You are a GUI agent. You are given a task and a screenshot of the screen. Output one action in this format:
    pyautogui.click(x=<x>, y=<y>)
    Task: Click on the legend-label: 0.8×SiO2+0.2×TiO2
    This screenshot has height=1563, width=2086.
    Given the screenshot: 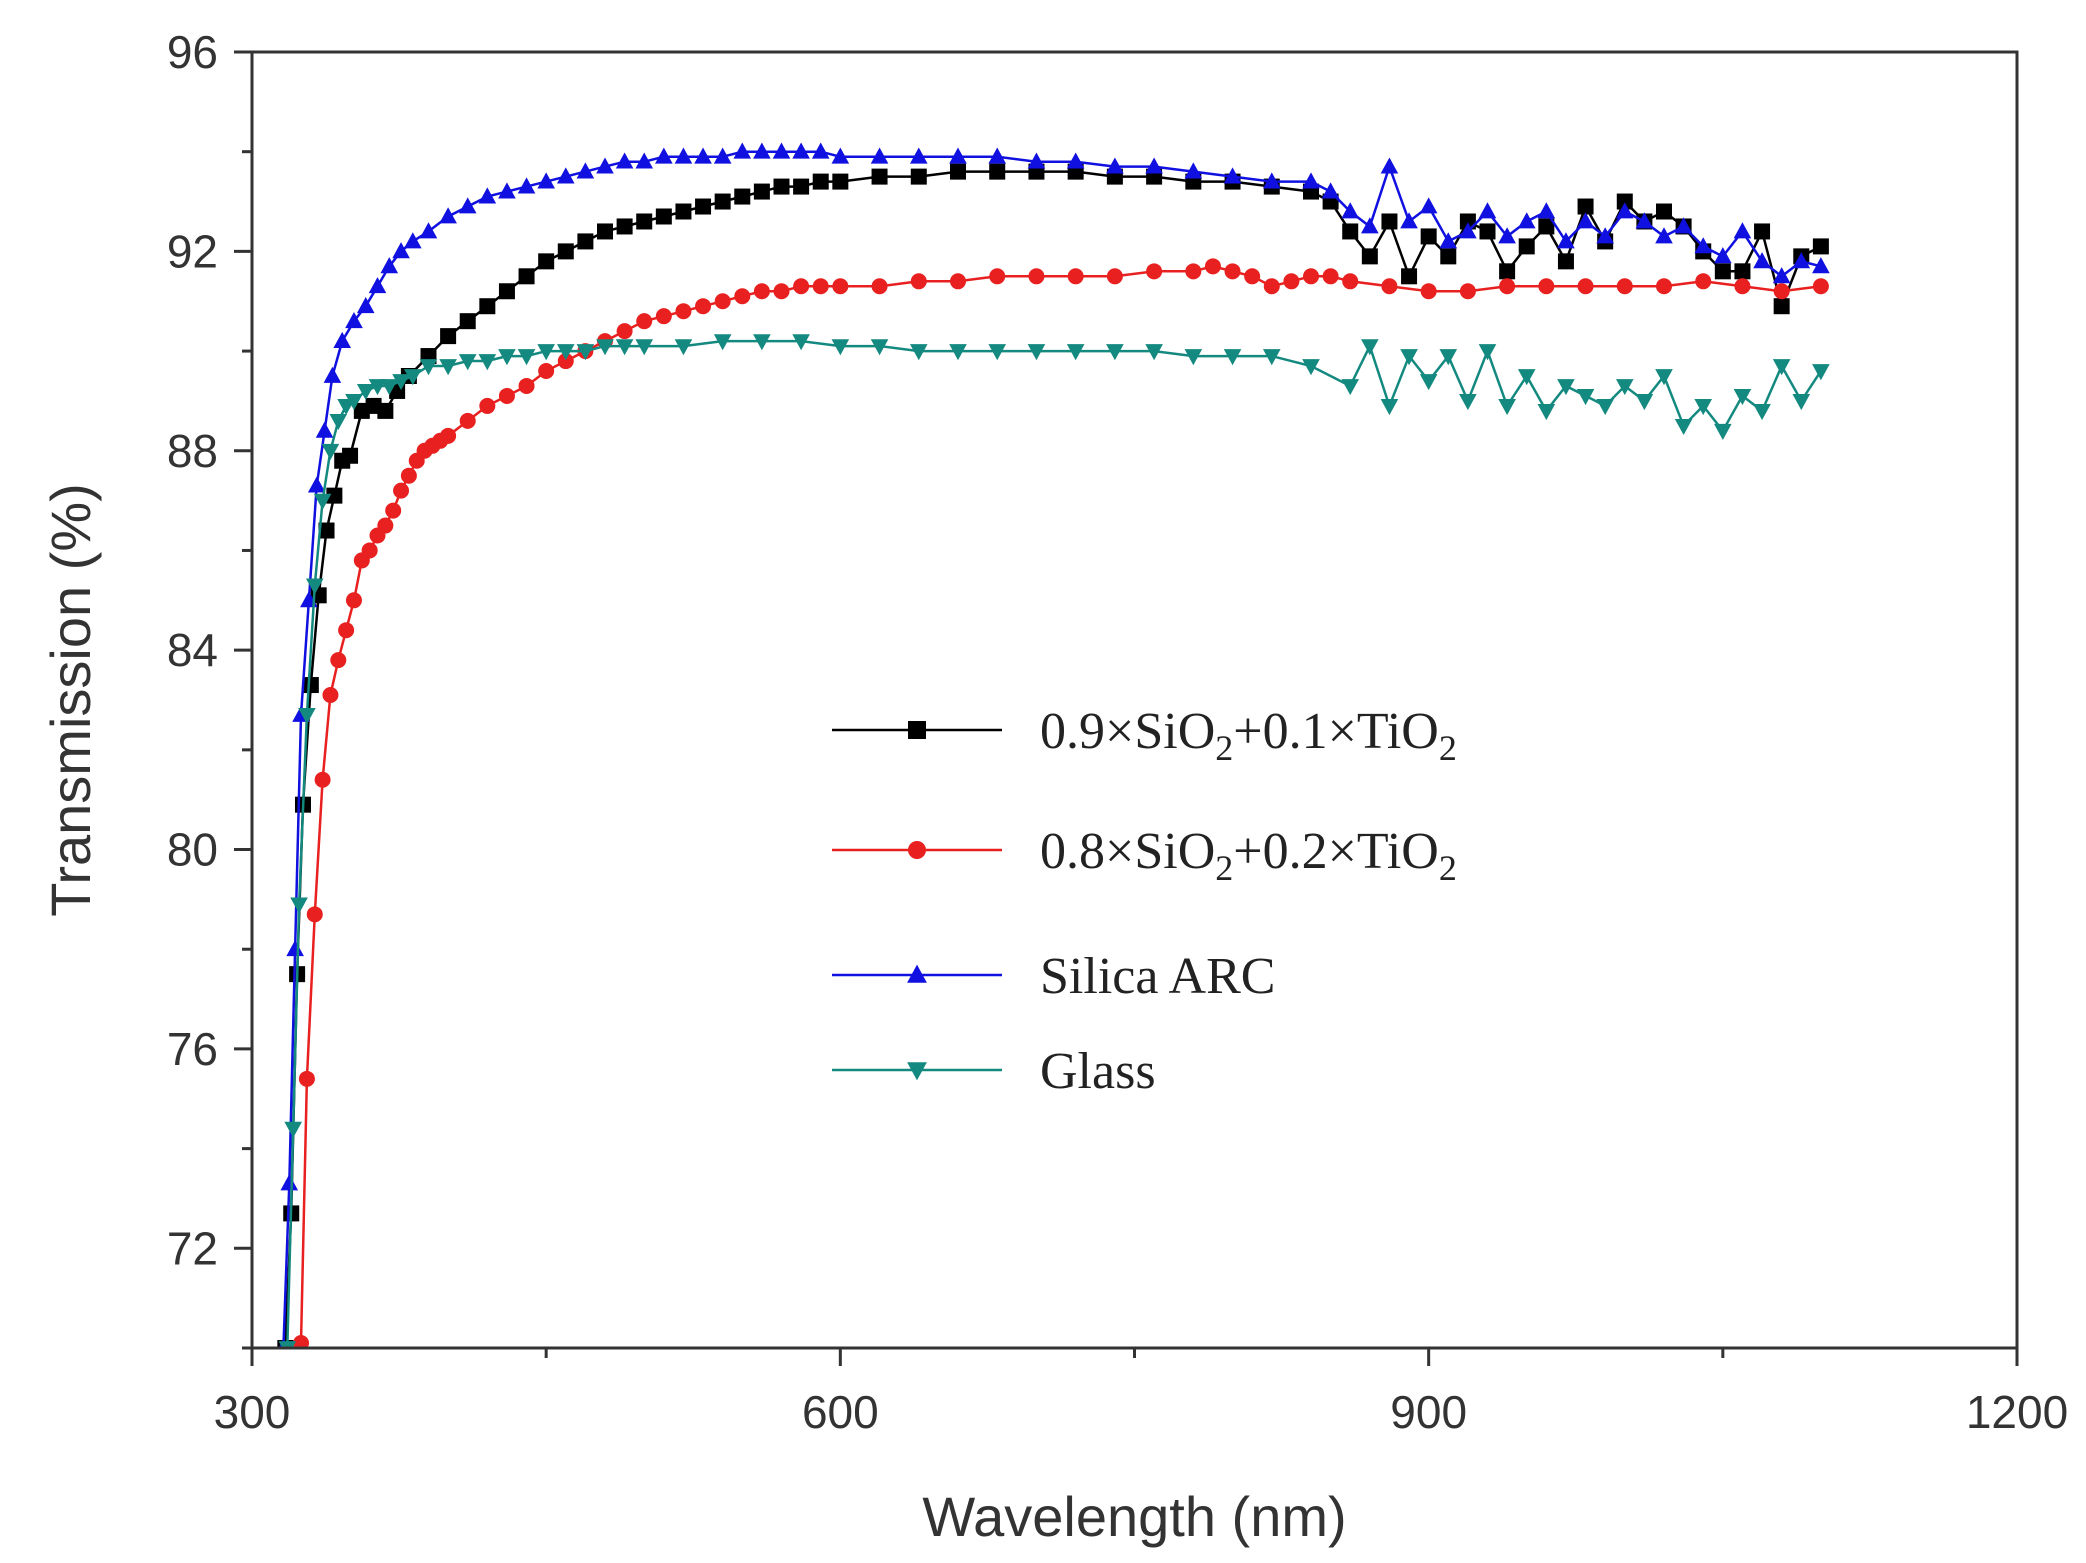 What is the action you would take?
    pyautogui.click(x=1248, y=855)
    